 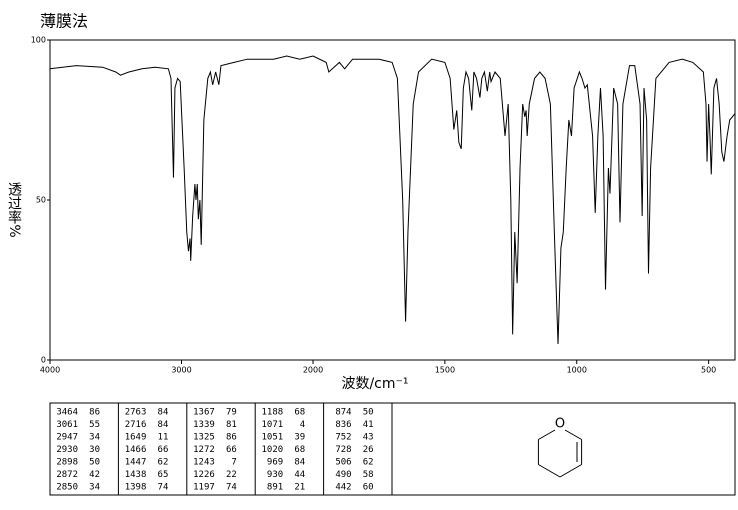 I want to click on peak-transmittance: 21, so click(x=299, y=488).